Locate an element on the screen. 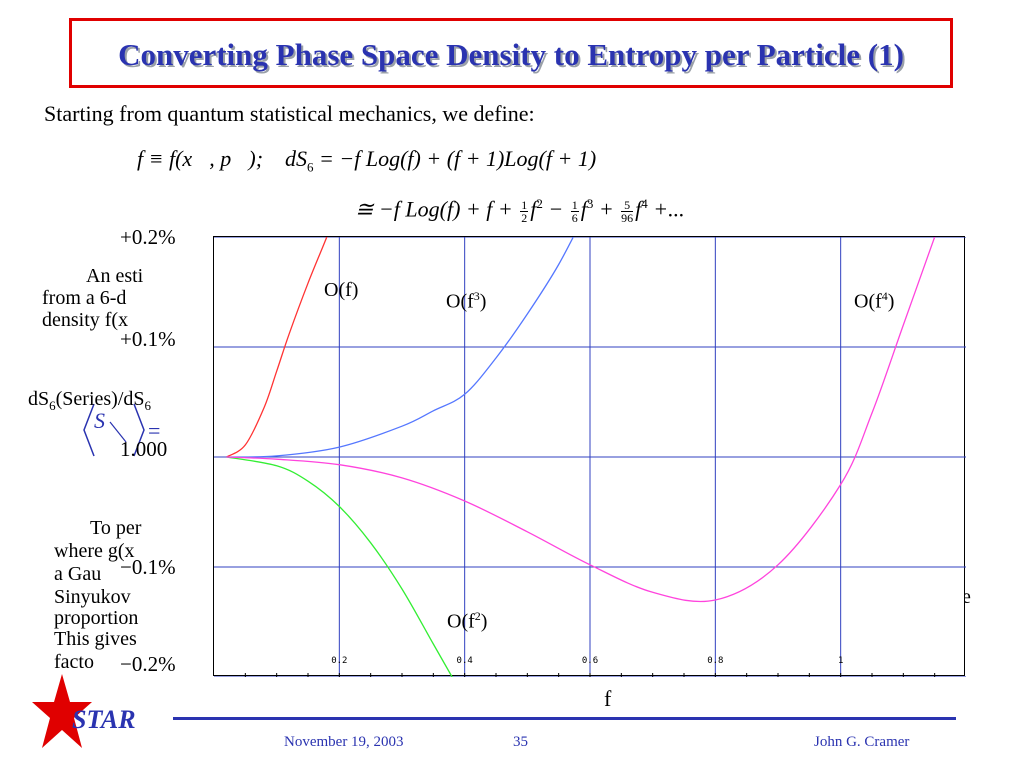  entropy-bracket: S = is located at coordinates (122, 432).